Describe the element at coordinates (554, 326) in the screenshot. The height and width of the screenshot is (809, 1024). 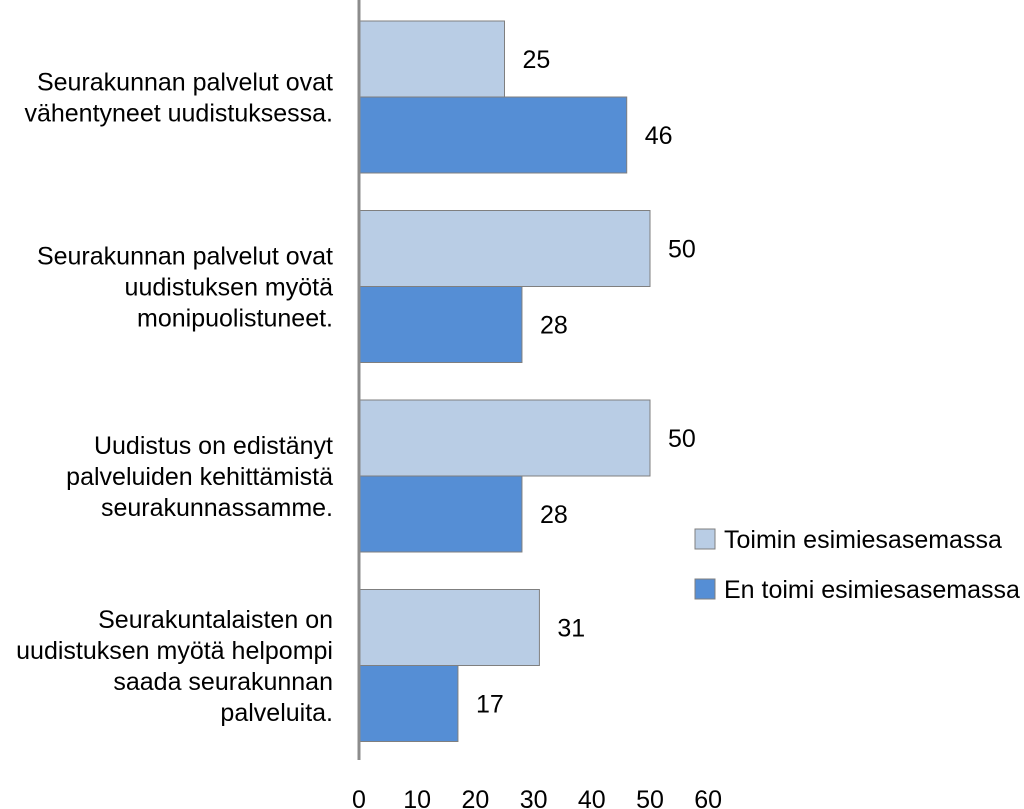
I see `value-label-2-2: 28` at that location.